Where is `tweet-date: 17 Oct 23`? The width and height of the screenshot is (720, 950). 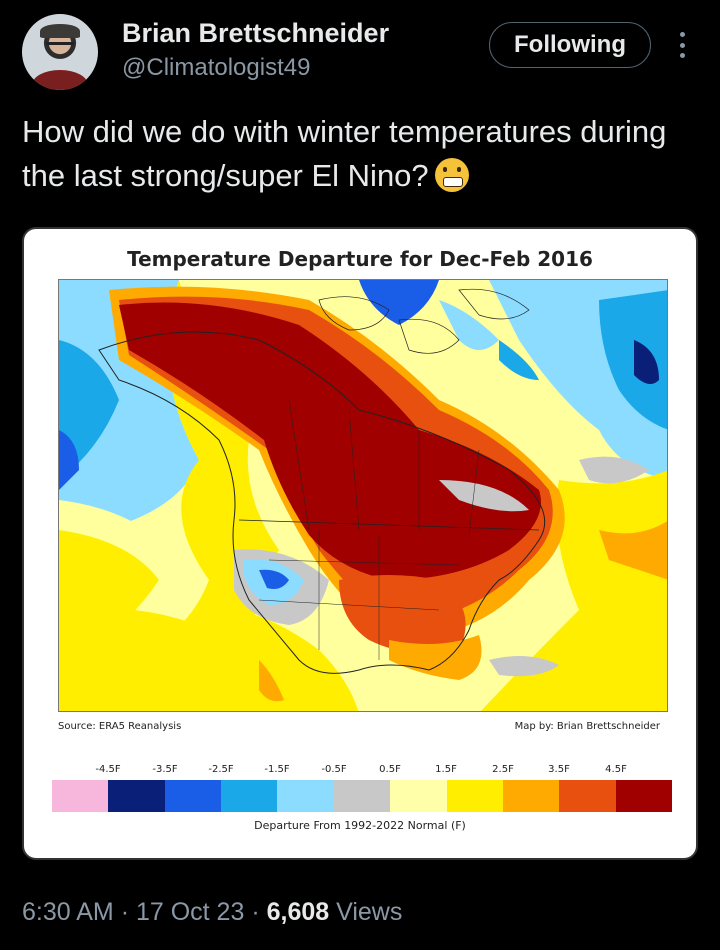
tweet-date: 17 Oct 23 is located at coordinates (190, 912).